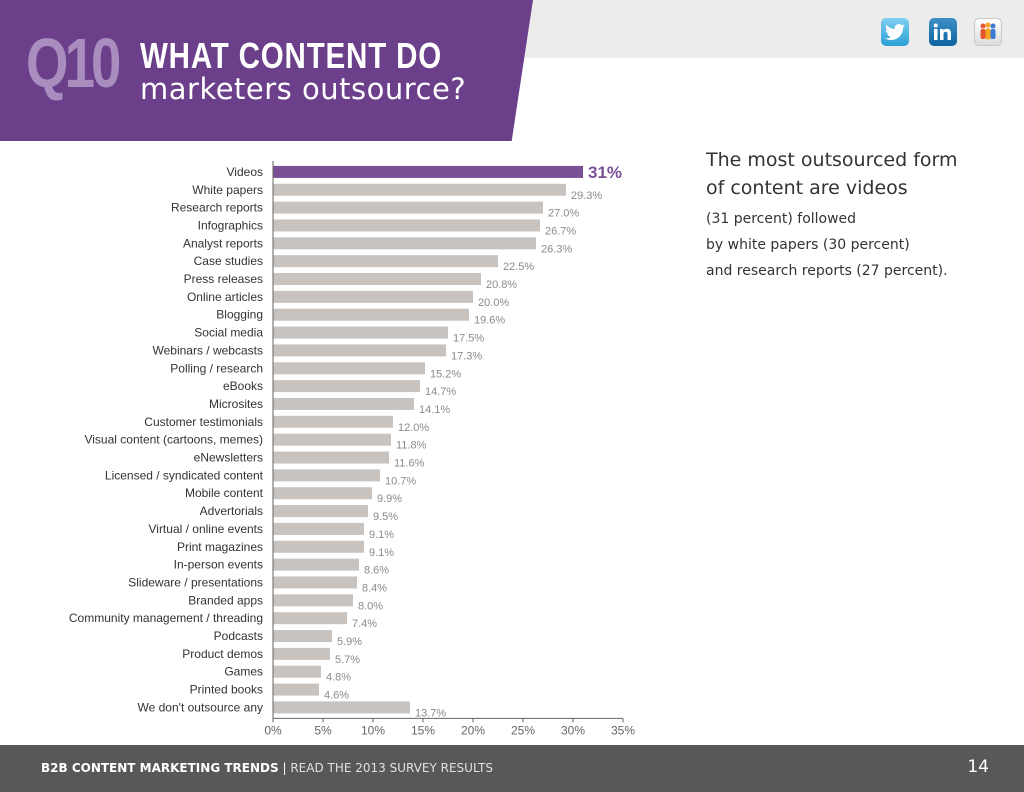 The width and height of the screenshot is (1024, 792). I want to click on value-label: 5.7%, so click(347, 660).